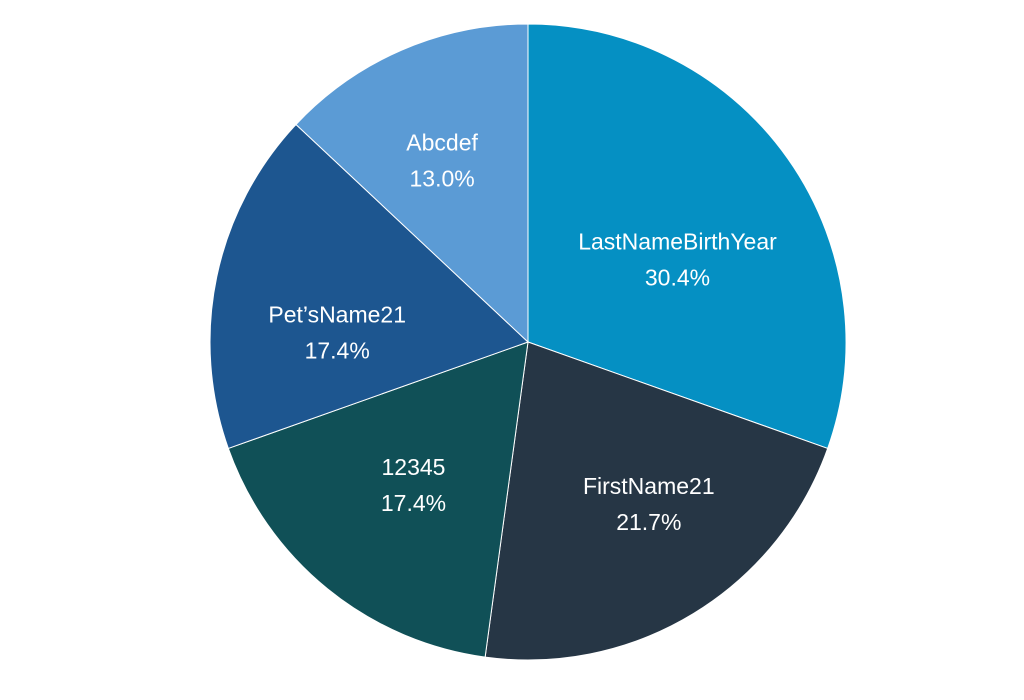 The width and height of the screenshot is (1024, 700). I want to click on slice-label-1: FirstName21 21.7%, so click(649, 504).